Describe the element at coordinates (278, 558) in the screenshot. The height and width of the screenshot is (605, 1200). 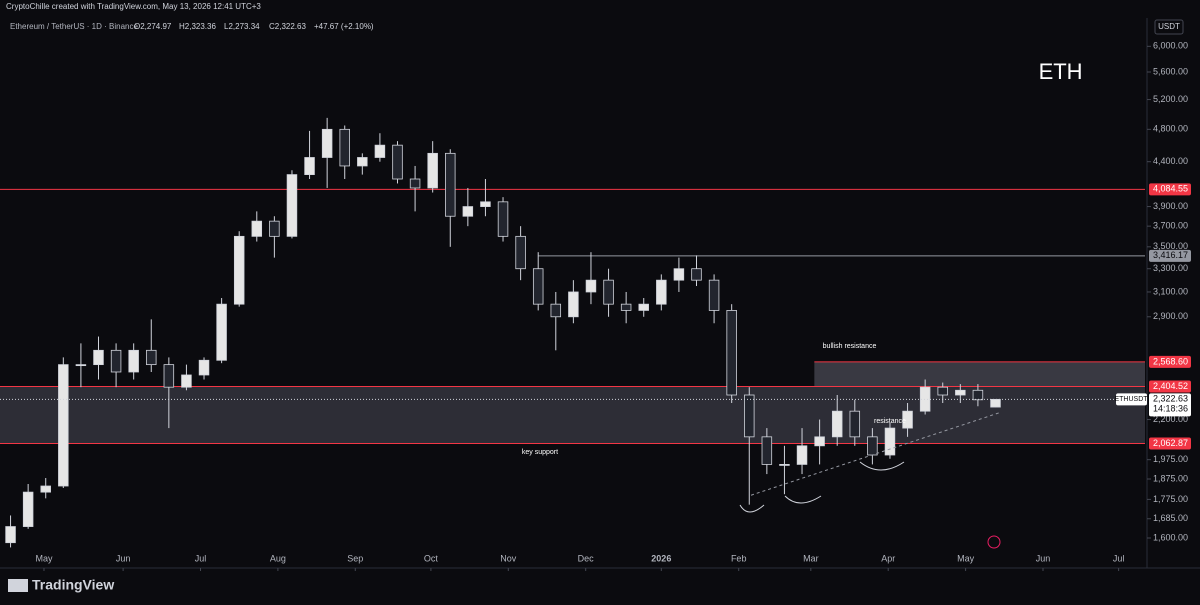
I see `x-tick-label: Aug` at that location.